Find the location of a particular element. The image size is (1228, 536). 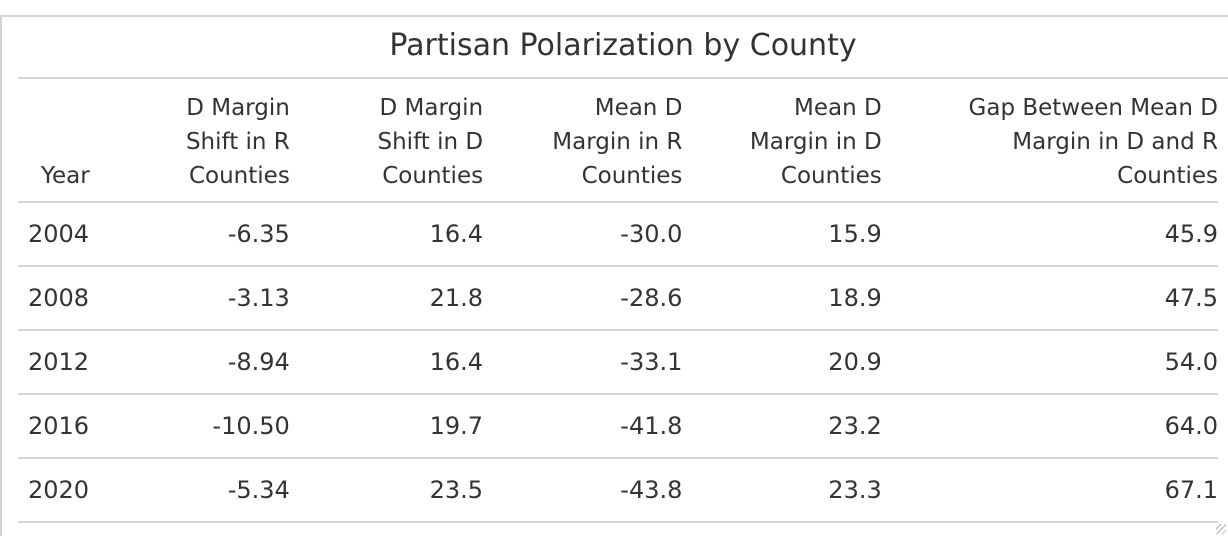

value-cell: 23.3 is located at coordinates (782, 490).